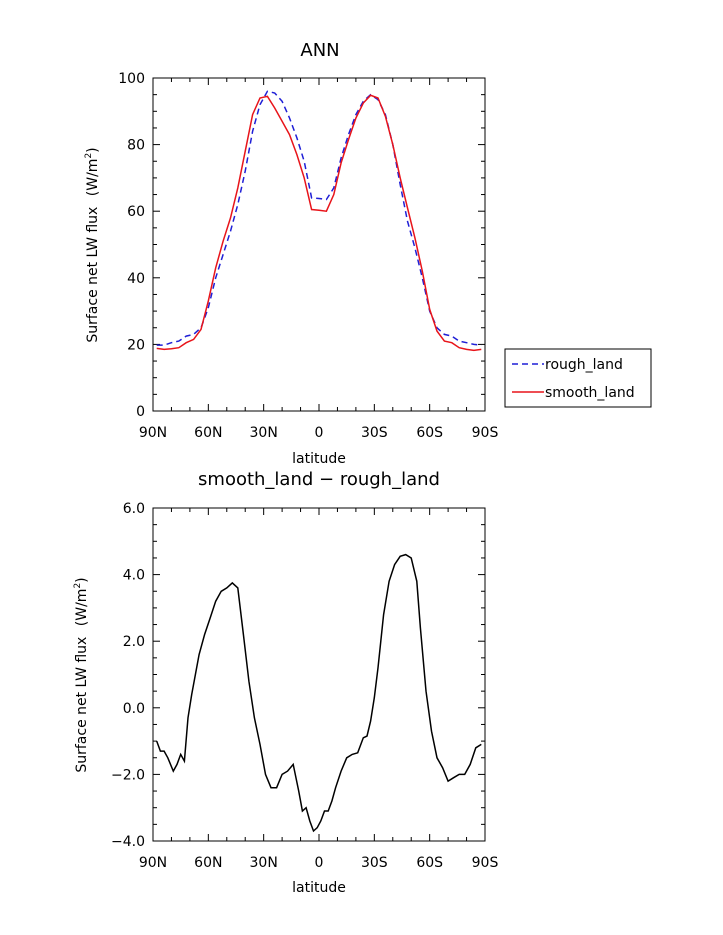 The image size is (723, 935). I want to click on top-y-tick-label: 20, so click(136, 345).